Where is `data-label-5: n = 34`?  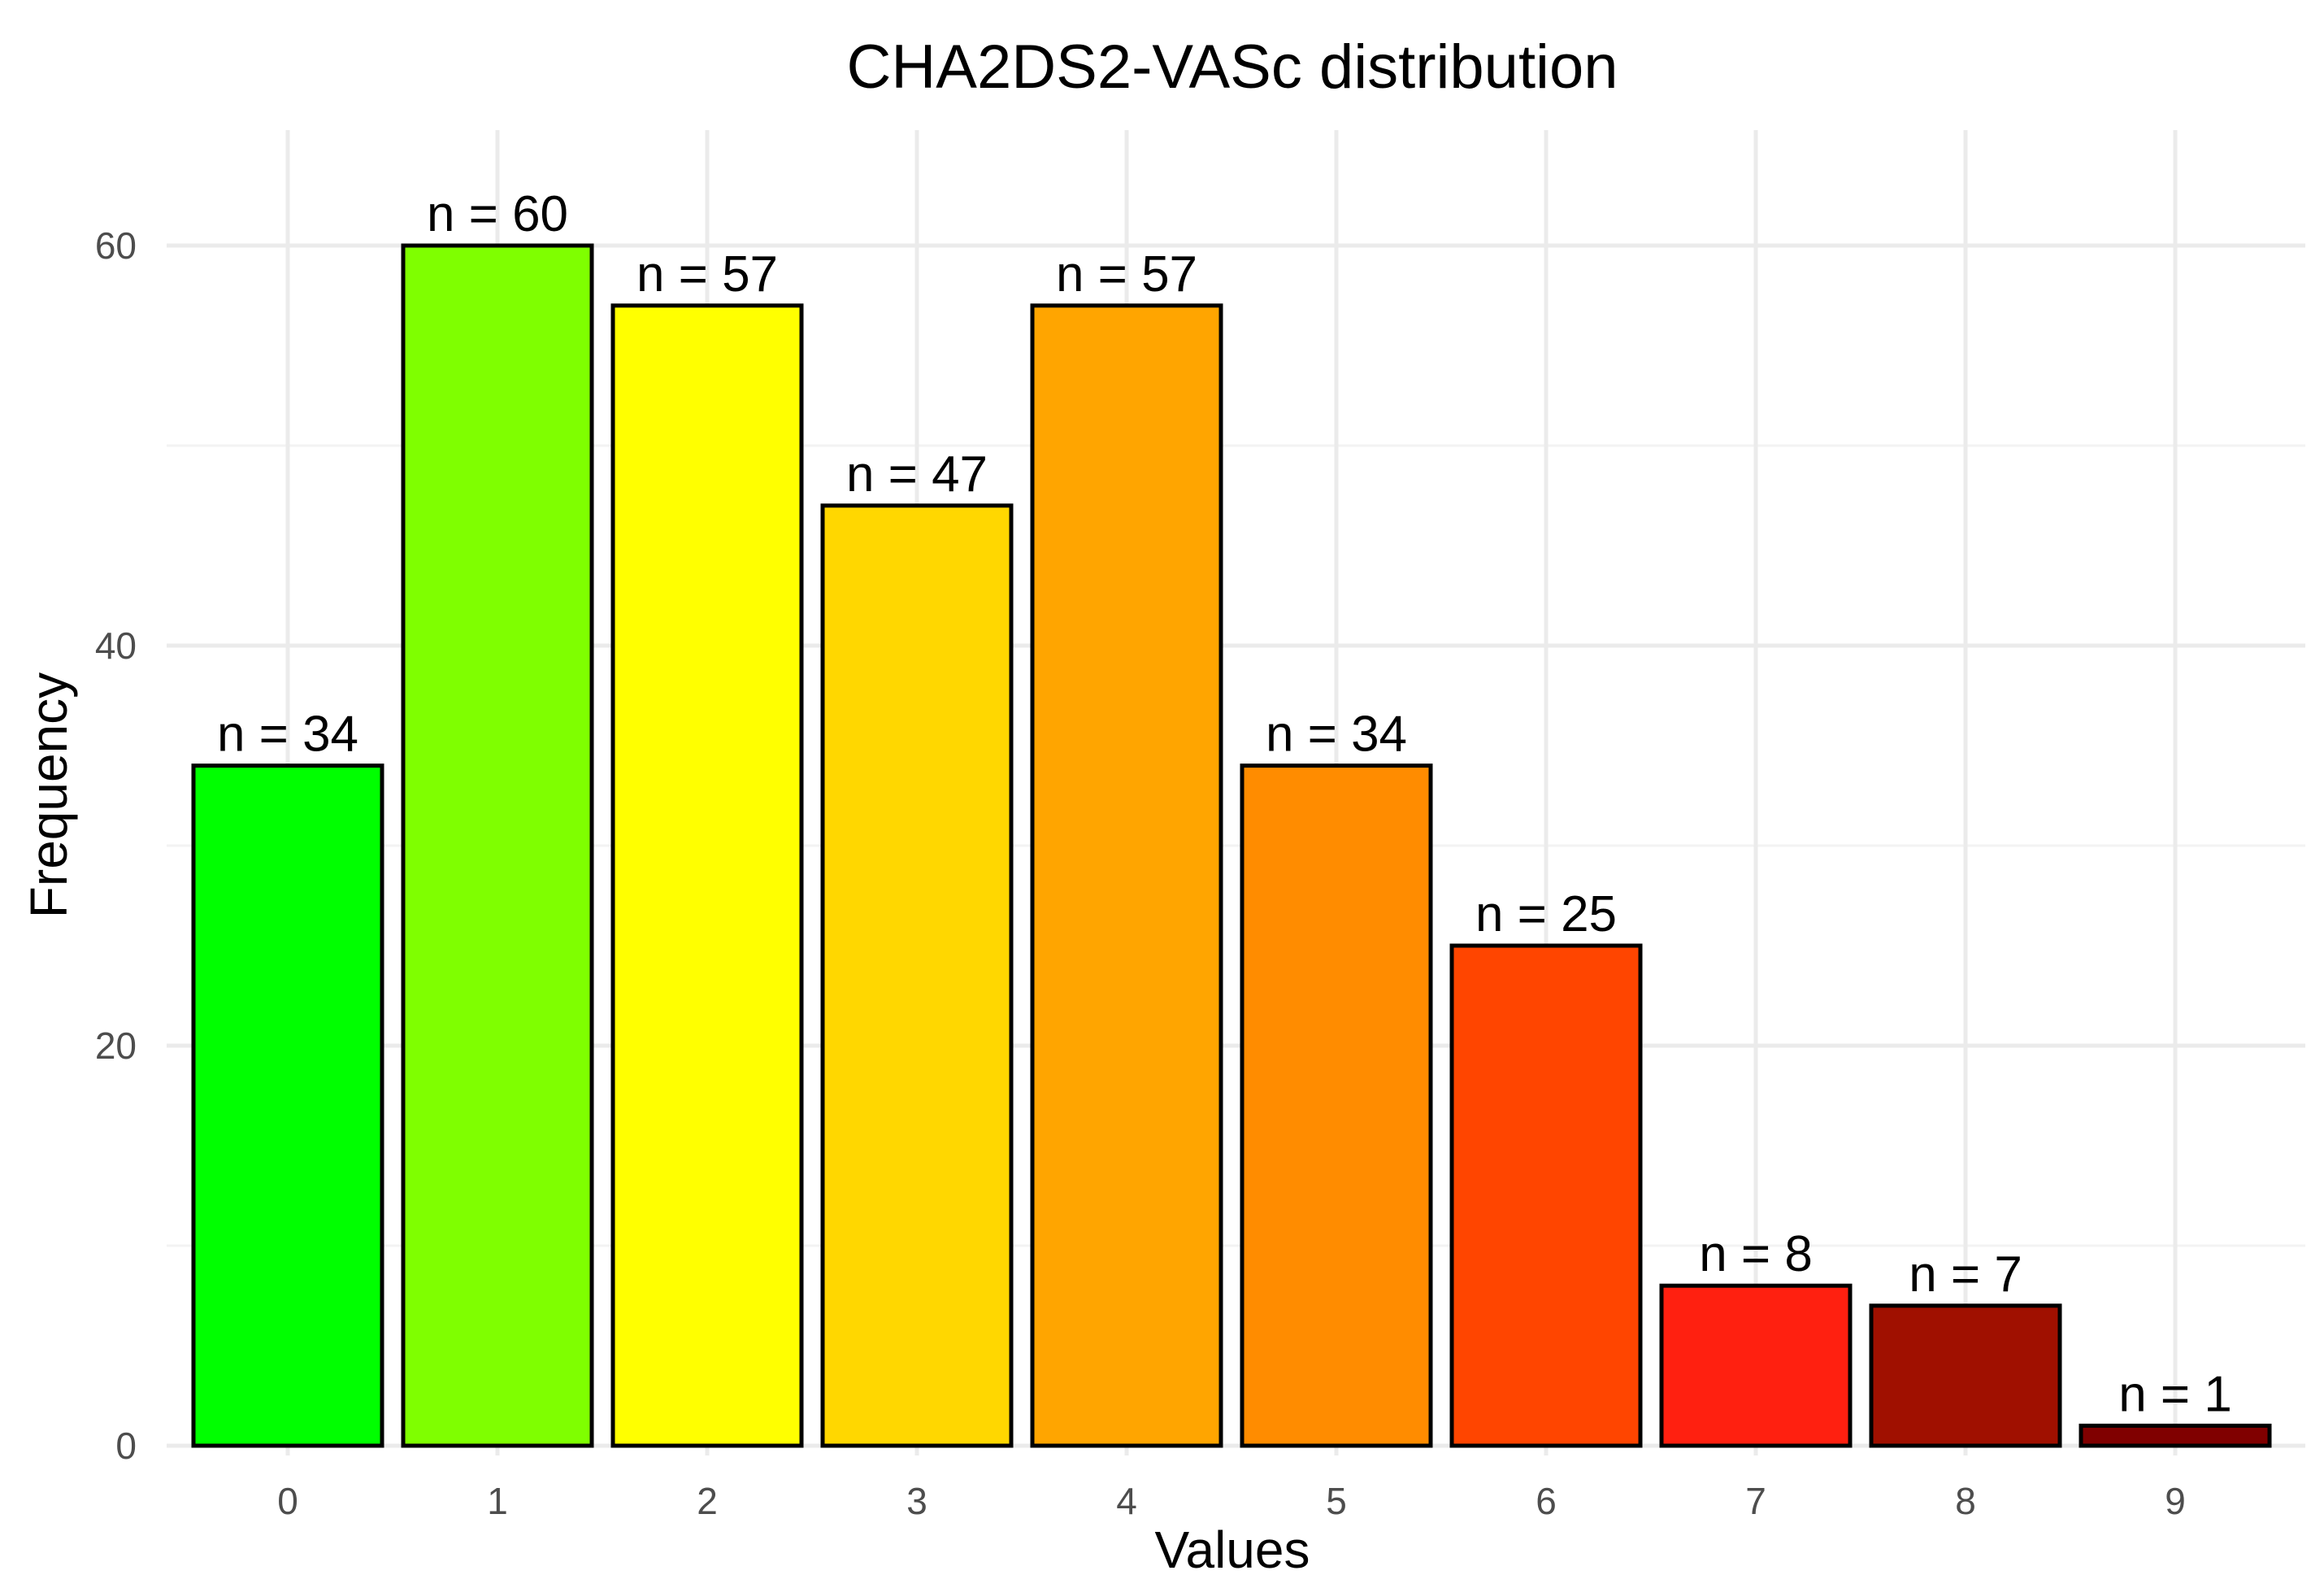 data-label-5: n = 34 is located at coordinates (1336, 735).